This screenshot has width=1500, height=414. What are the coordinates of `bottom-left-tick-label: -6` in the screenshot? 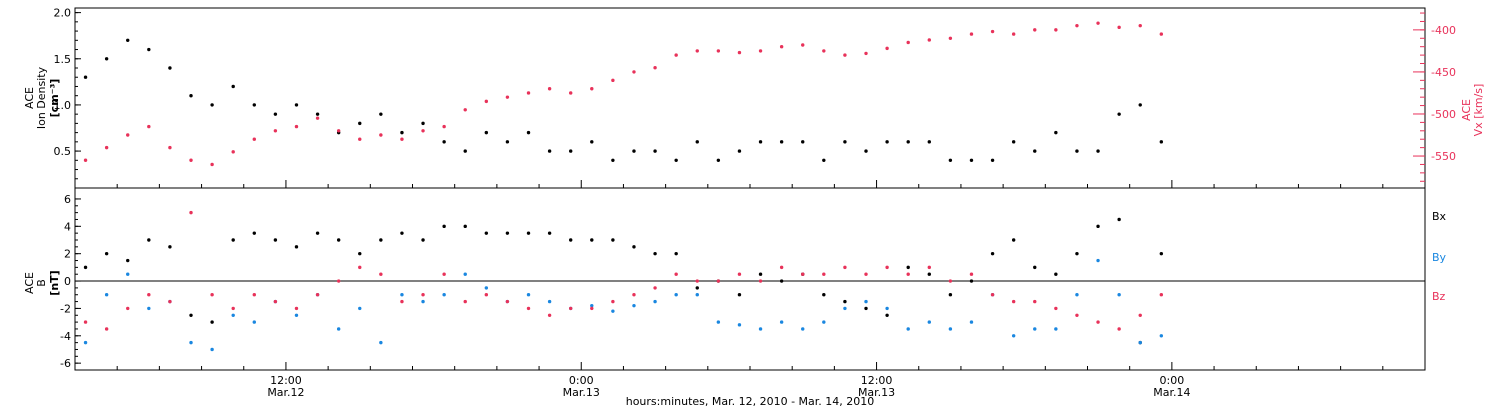 It's located at (65, 363).